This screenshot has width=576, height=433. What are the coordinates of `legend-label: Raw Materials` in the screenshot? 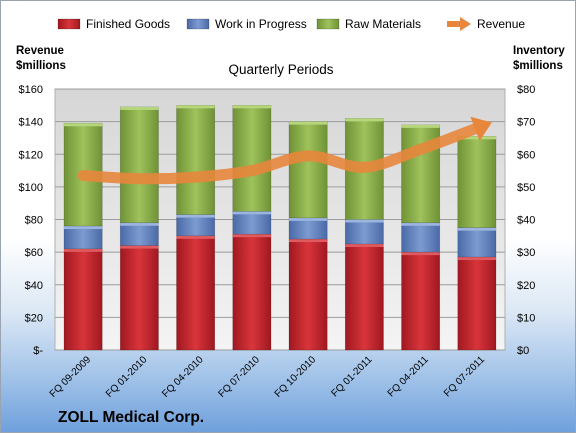 It's located at (383, 24).